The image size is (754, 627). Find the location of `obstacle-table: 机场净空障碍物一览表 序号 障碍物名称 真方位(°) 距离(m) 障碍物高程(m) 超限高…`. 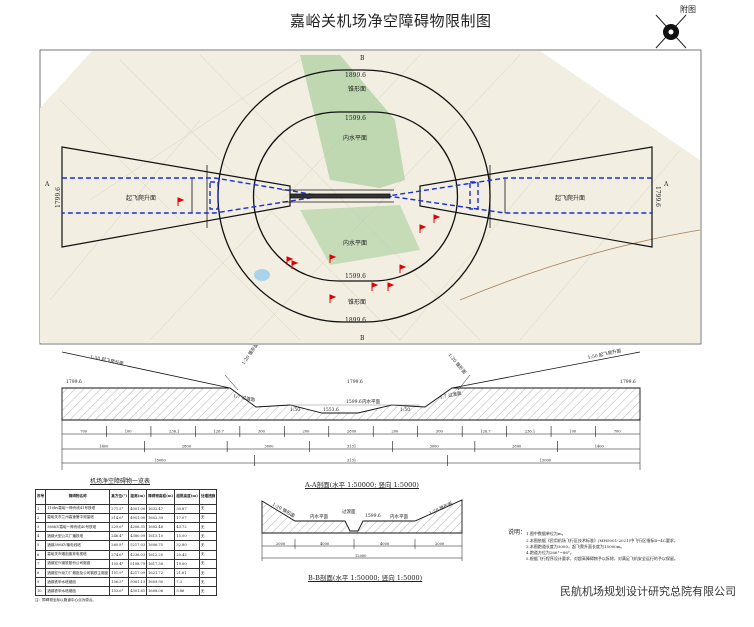

obstacle-table: 机场净空障碍物一览表 序号 障碍物名称 真方位(°) 距离(m) 障碍物高程(m) 超限高… is located at coordinates (126, 539).